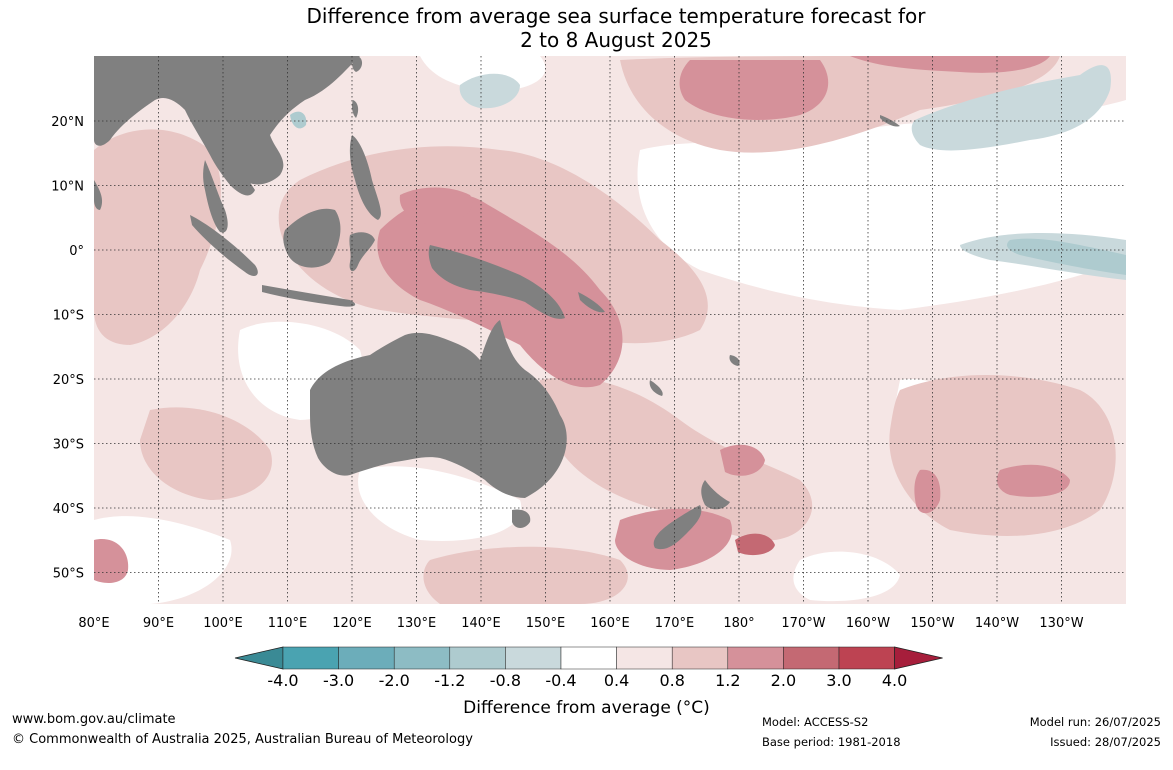 This screenshot has width=1173, height=770. What do you see at coordinates (220, 153) in the screenshot?
I see `land-indochina` at bounding box center [220, 153].